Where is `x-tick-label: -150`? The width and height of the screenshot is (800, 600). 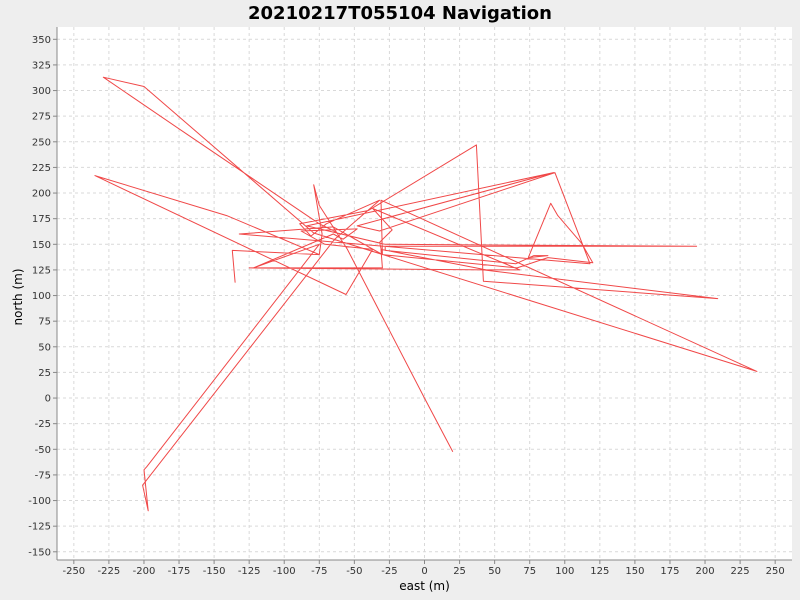
x-tick-label: -150 is located at coordinates (214, 571).